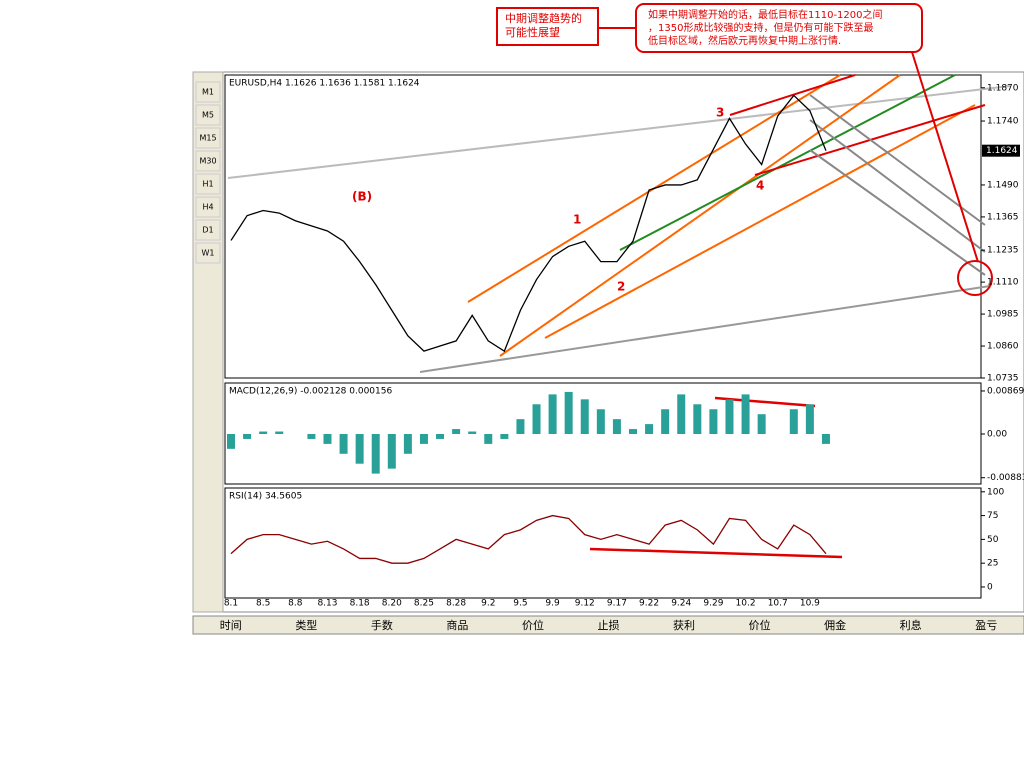 Image resolution: width=1024 pixels, height=768 pixels. What do you see at coordinates (760, 27) in the screenshot?
I see `note-text: ，1350形成比较强的支持，但是仍有可能下跌至最` at bounding box center [760, 27].